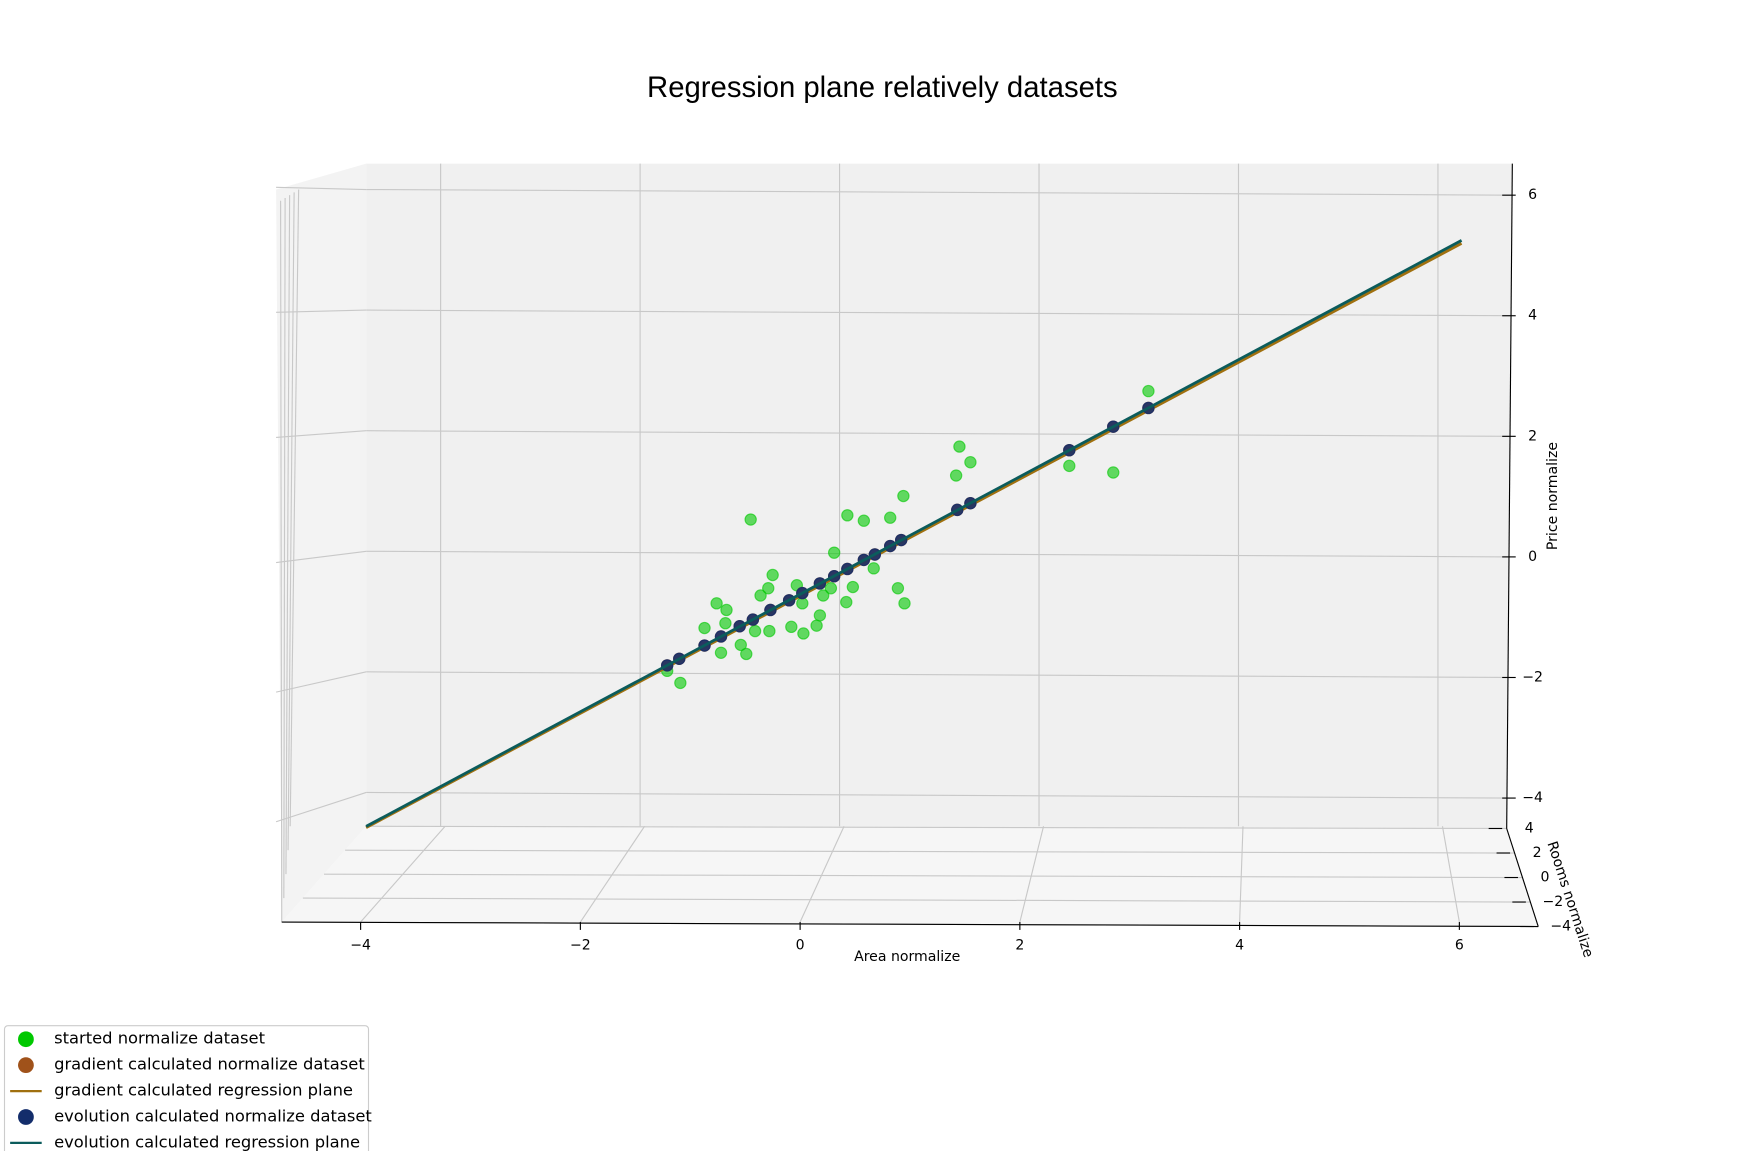 The height and width of the screenshot is (1151, 1758). What do you see at coordinates (207, 1141) in the screenshot?
I see `legend-label: evolution calculated regression plane` at bounding box center [207, 1141].